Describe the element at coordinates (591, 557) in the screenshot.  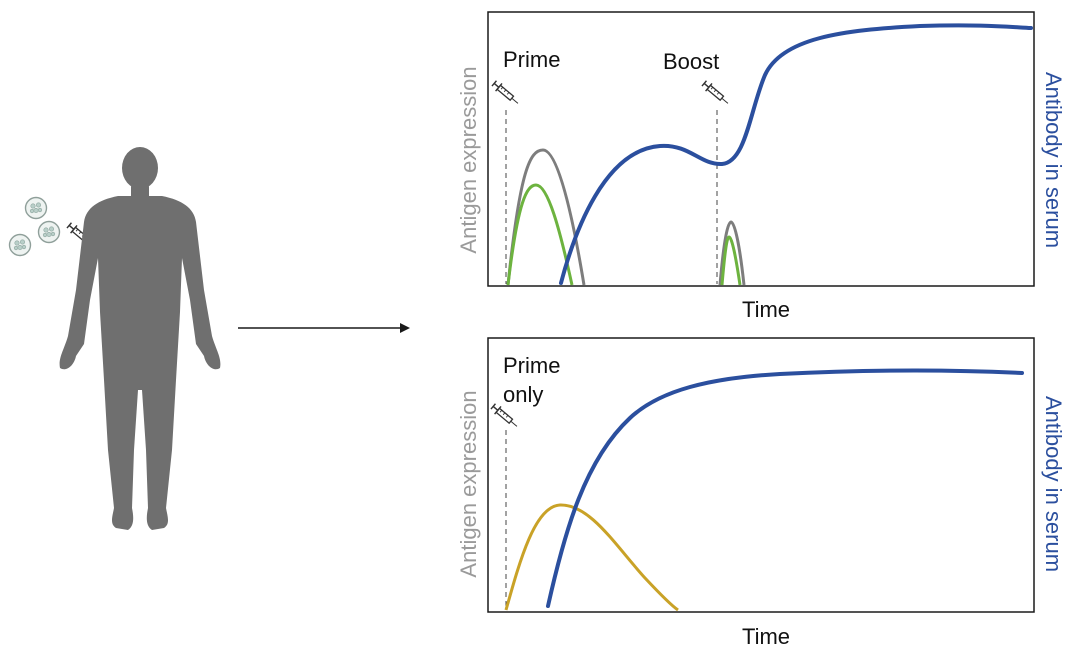
I see `antigen-curve-gold` at that location.